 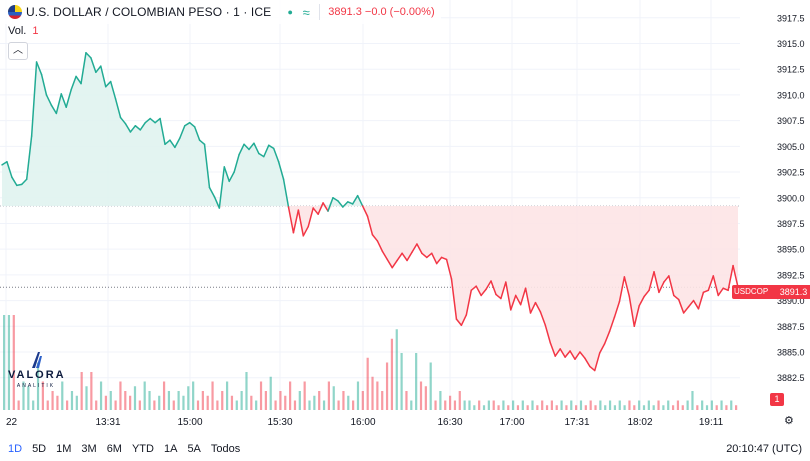 I want to click on gear-icon: ⚙, so click(x=789, y=421).